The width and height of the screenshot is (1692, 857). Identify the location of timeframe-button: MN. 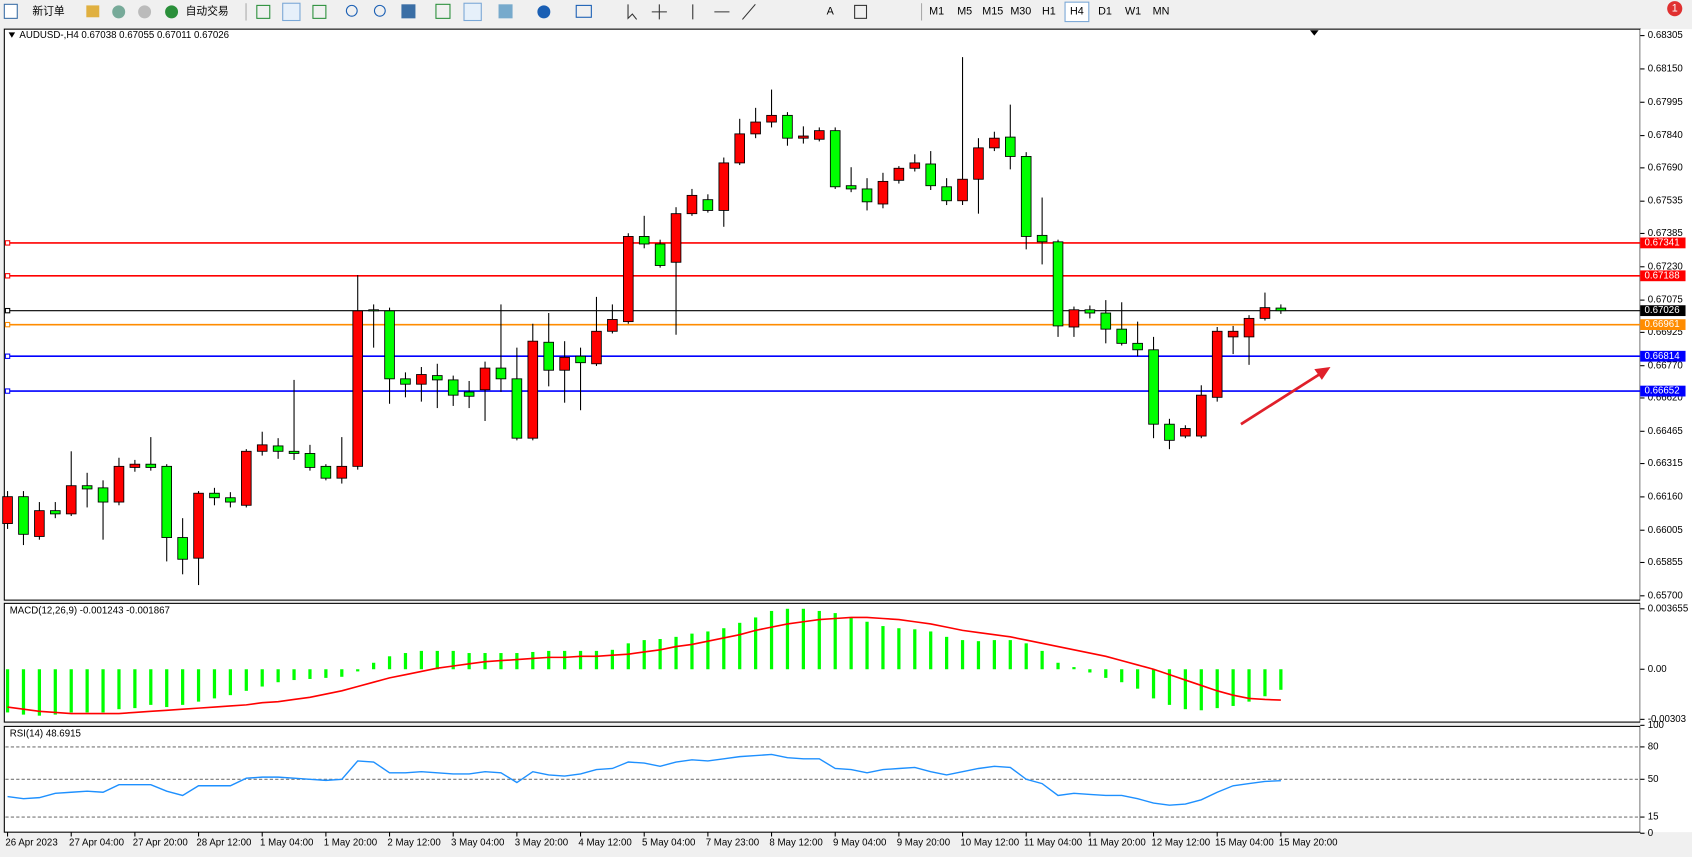
(1161, 12).